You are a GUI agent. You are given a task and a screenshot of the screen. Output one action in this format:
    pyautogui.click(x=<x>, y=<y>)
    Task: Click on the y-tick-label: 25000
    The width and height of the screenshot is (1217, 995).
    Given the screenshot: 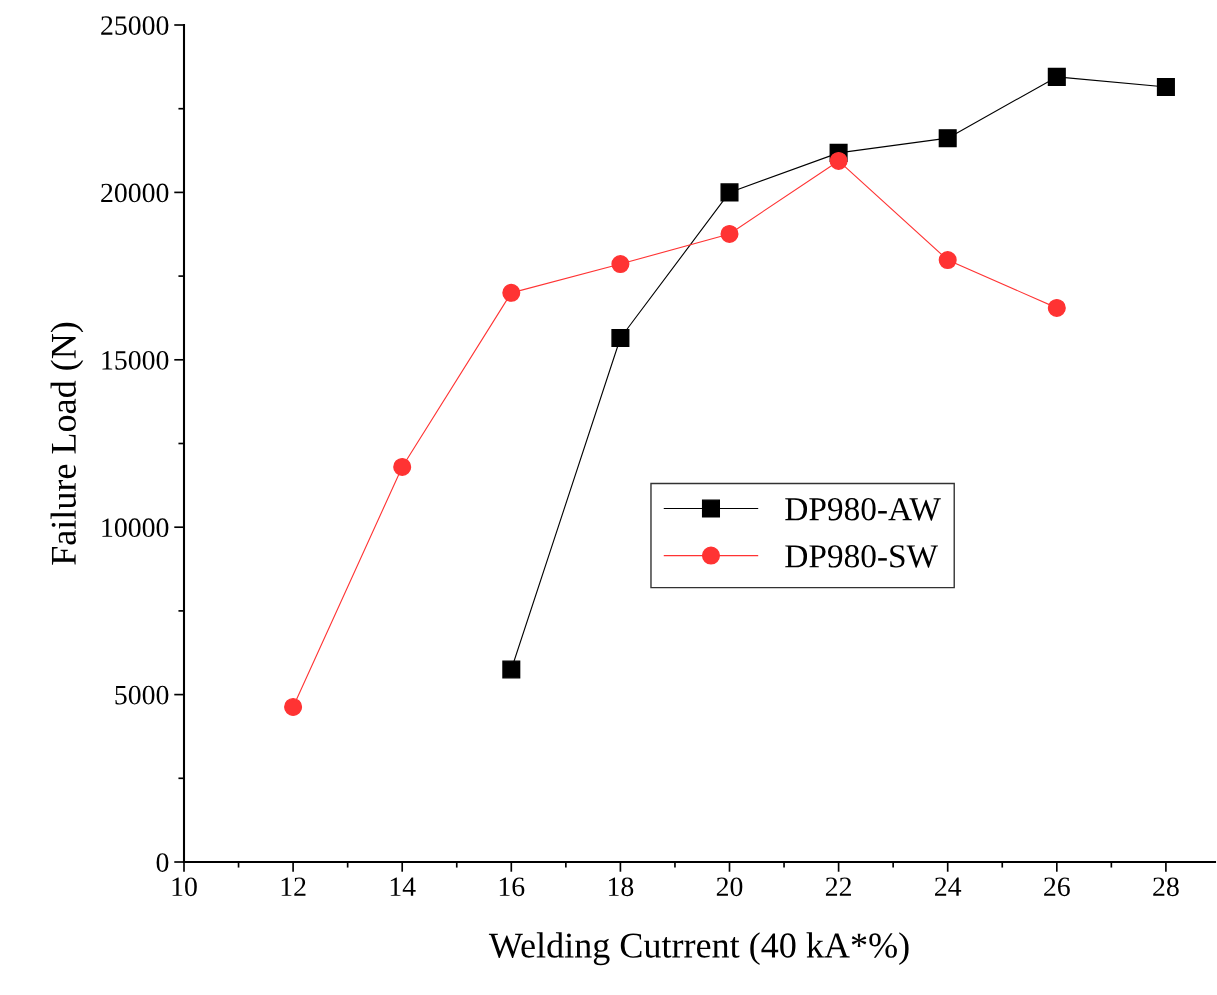 What is the action you would take?
    pyautogui.click(x=135, y=25)
    